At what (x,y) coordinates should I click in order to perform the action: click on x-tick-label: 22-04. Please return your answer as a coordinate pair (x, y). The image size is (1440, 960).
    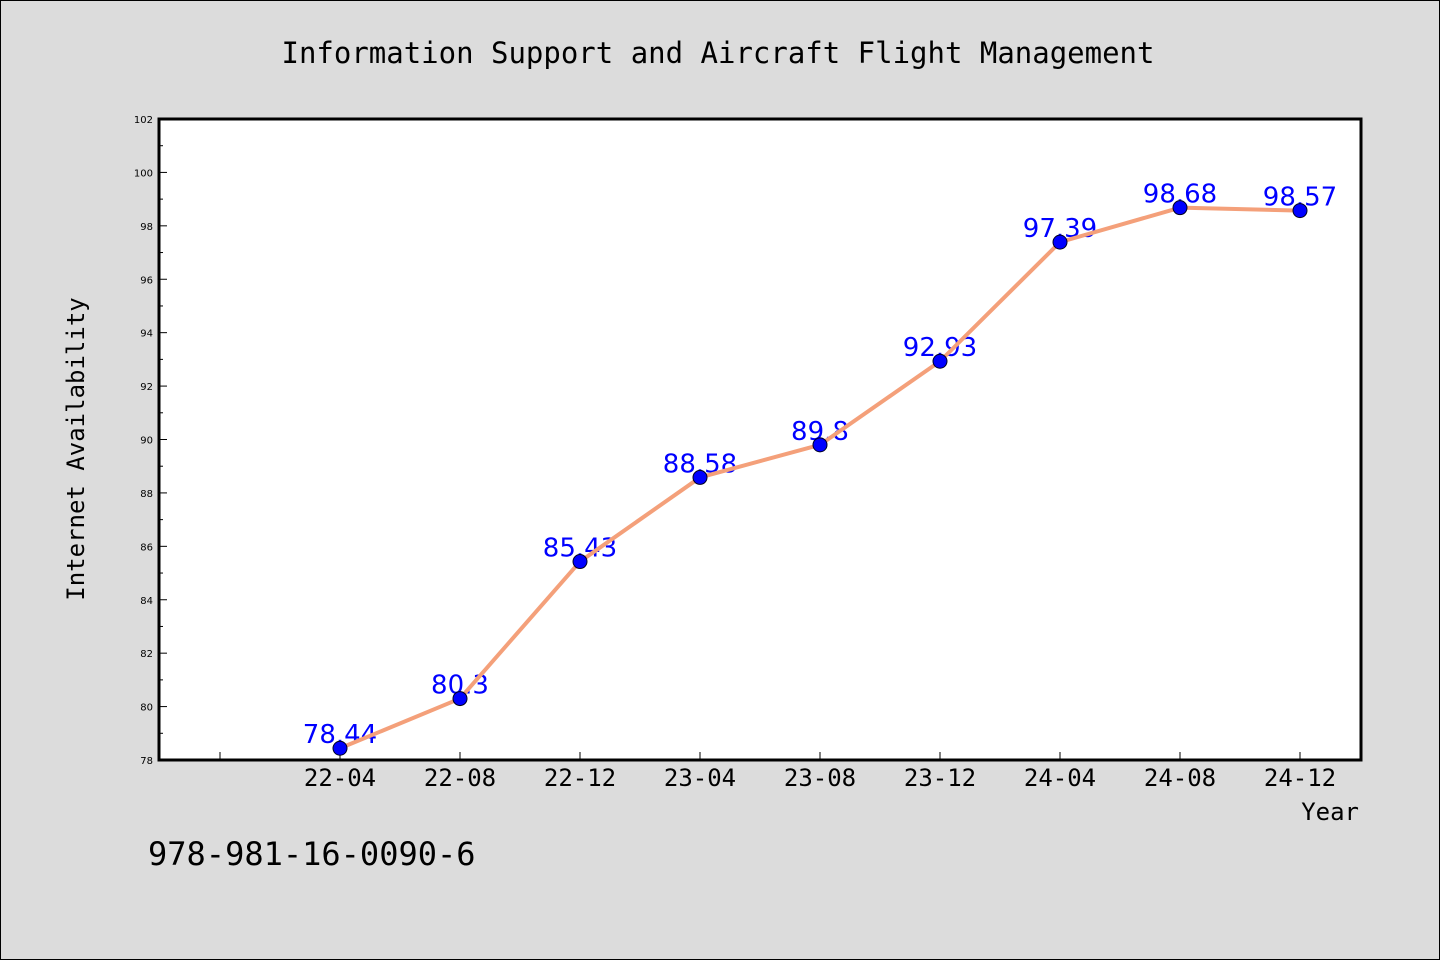
    Looking at the image, I should click on (340, 778).